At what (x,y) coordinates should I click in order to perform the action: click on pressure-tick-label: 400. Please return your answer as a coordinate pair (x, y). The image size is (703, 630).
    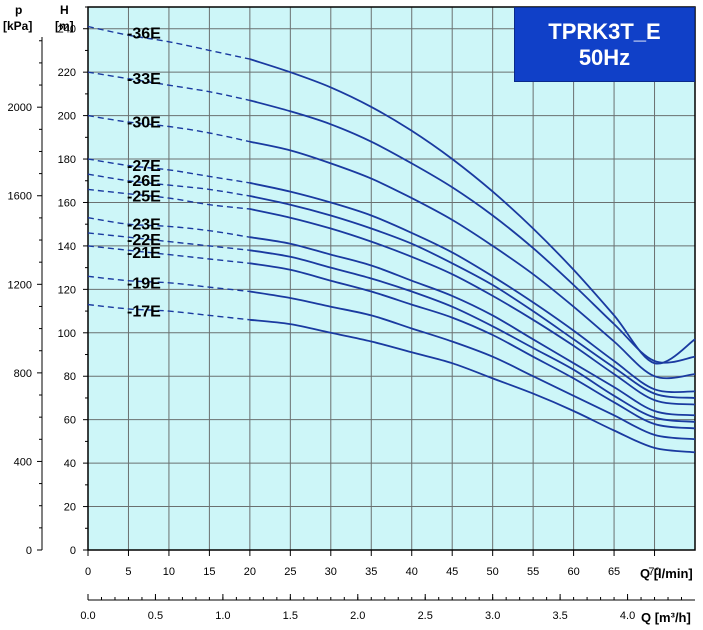
    Looking at the image, I should click on (23, 462).